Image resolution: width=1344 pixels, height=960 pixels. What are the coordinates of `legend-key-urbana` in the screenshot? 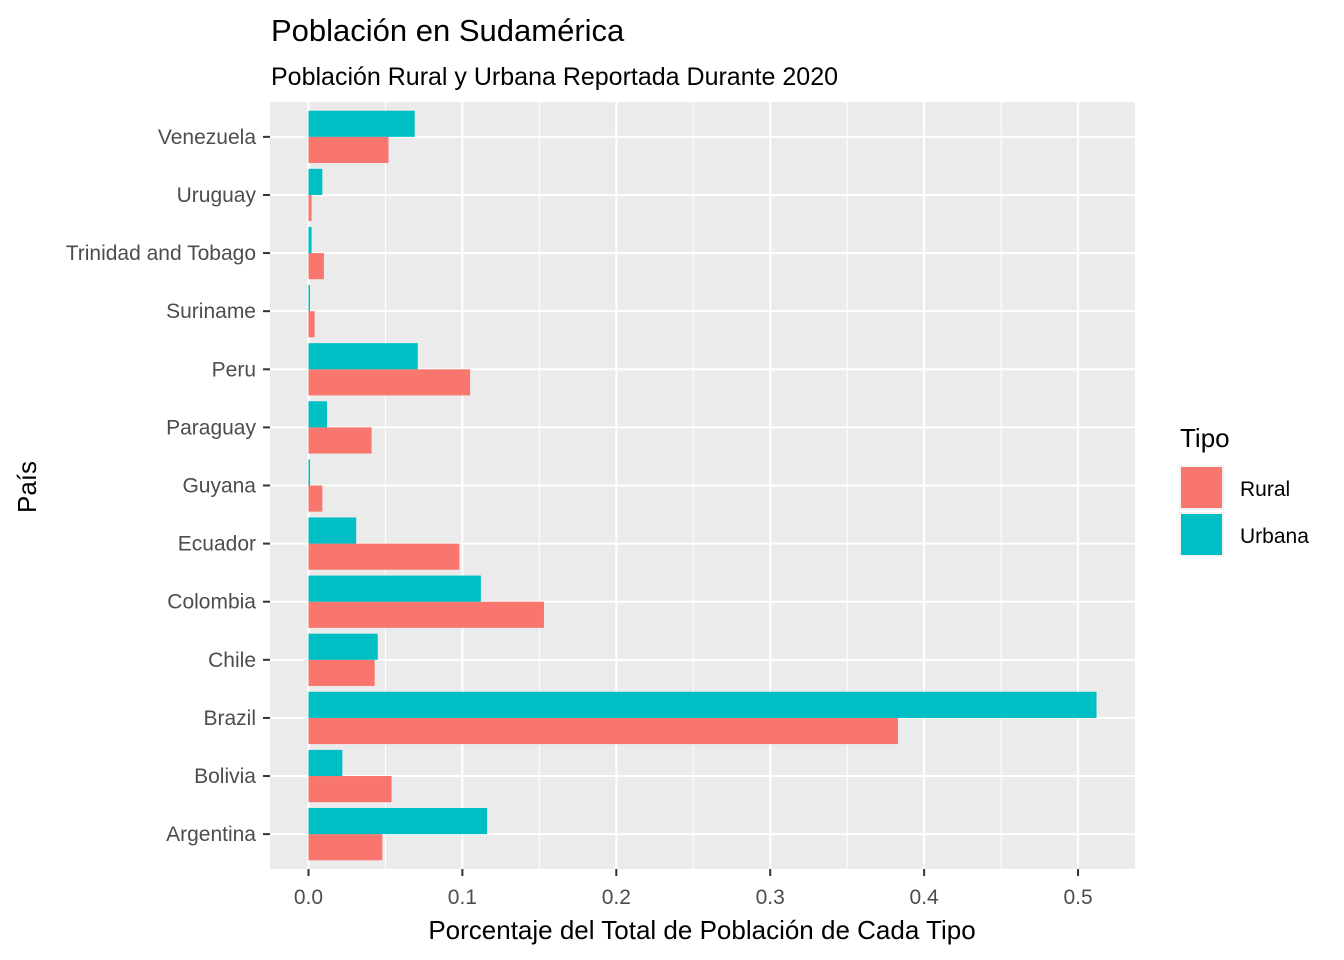 It's located at (1201, 534).